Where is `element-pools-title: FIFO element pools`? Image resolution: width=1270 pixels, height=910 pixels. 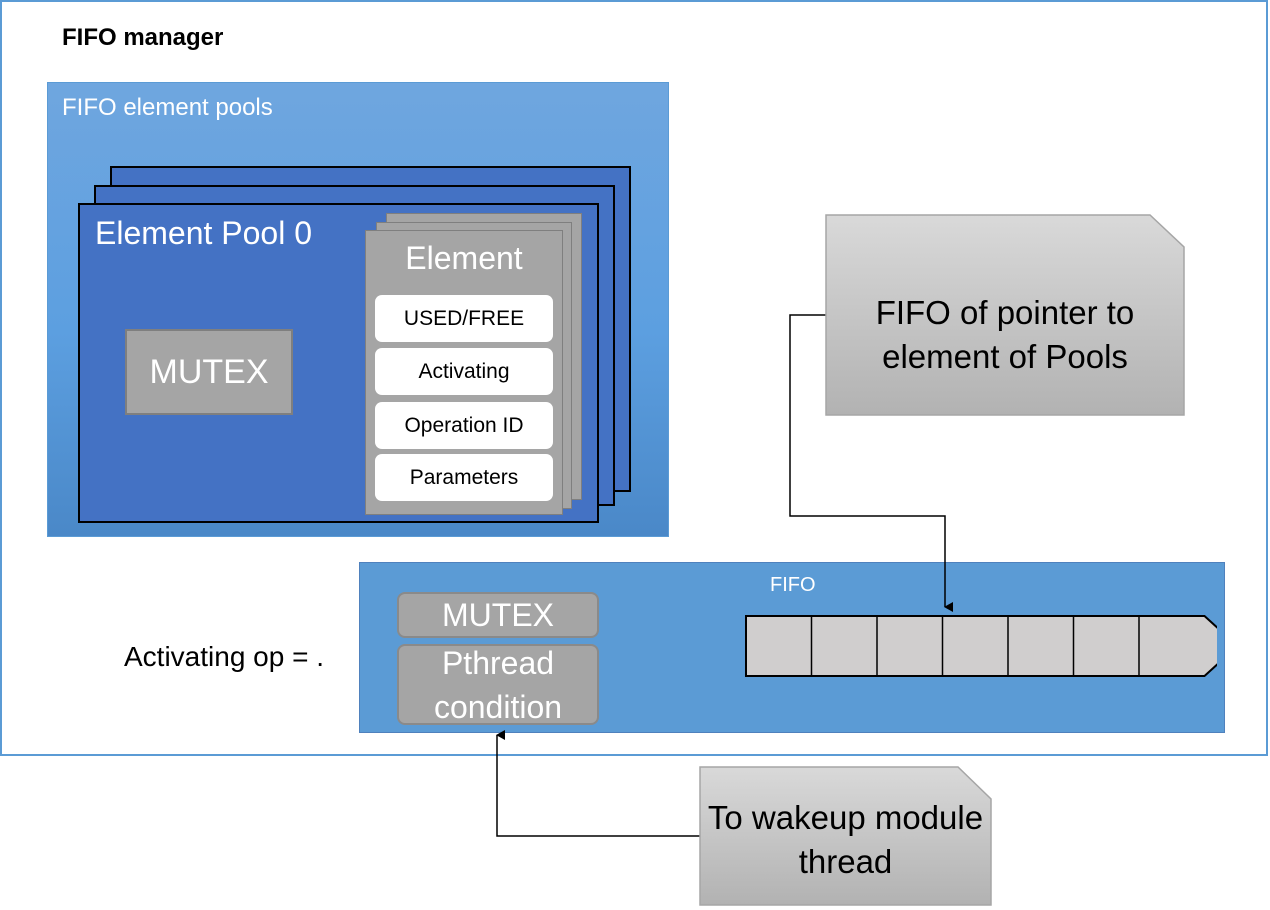 element-pools-title: FIFO element pools is located at coordinates (167, 107).